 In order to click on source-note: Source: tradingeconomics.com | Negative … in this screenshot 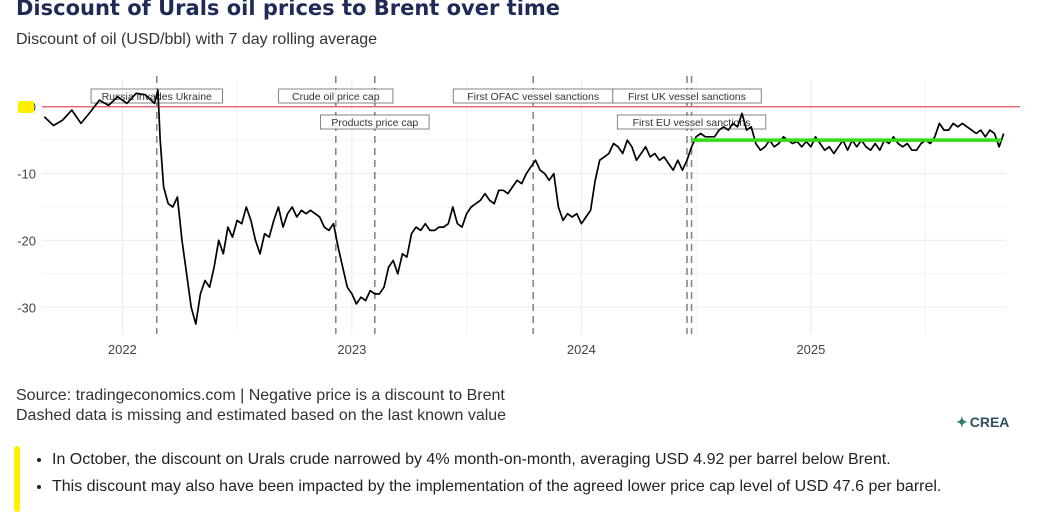, I will do `click(261, 406)`.